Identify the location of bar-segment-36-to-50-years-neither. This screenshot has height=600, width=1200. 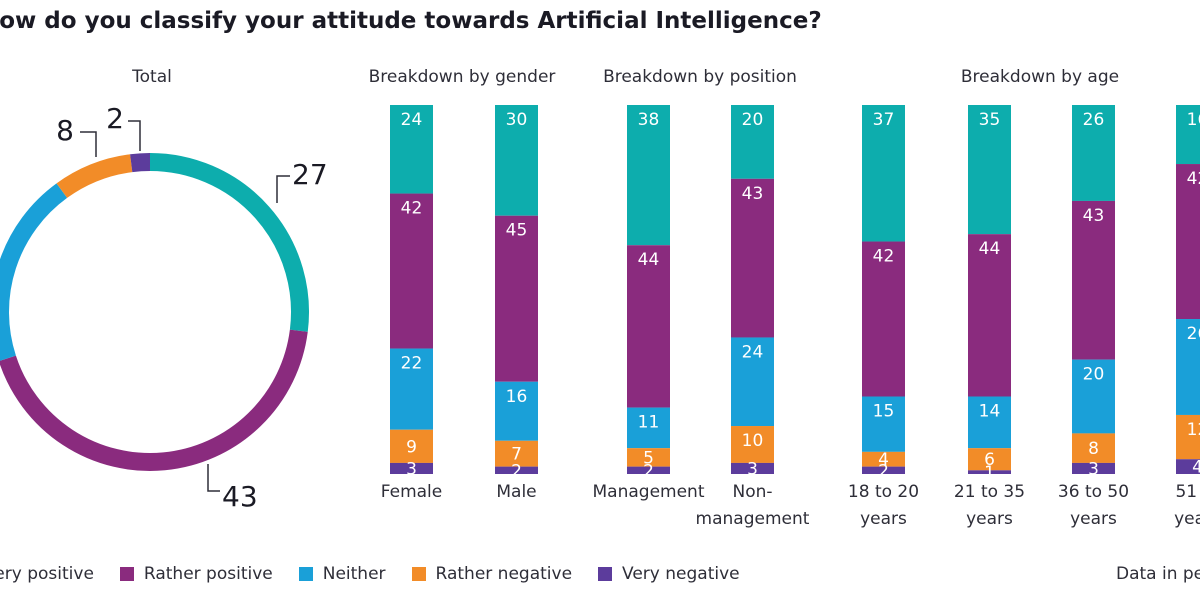
(1093, 396).